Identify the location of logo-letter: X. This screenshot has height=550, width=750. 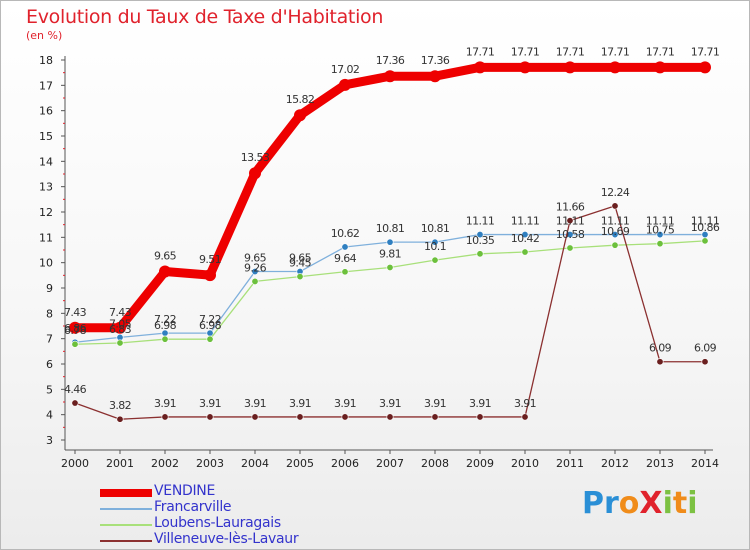
(651, 503).